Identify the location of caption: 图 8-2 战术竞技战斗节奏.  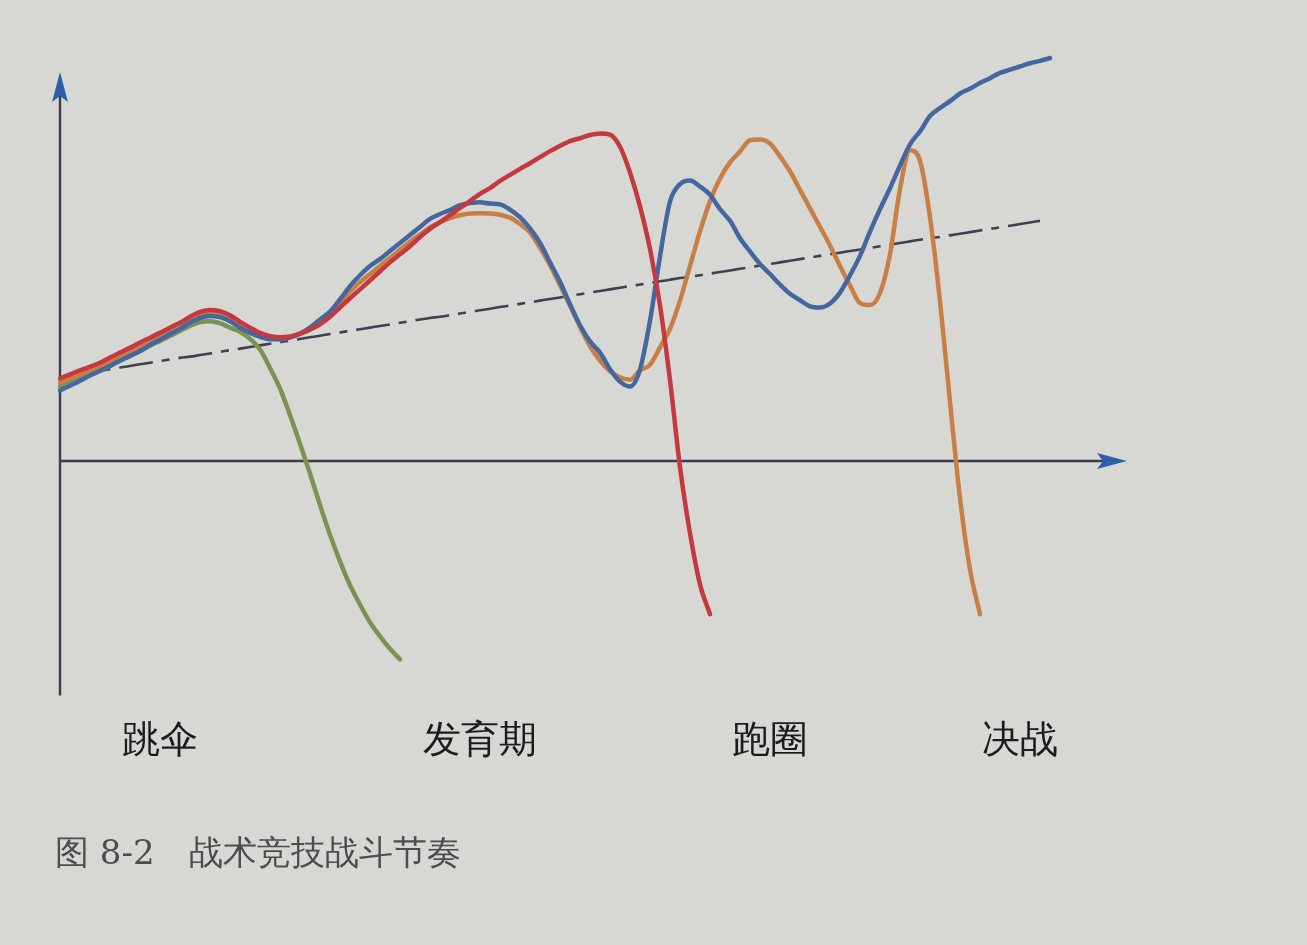
(258, 852).